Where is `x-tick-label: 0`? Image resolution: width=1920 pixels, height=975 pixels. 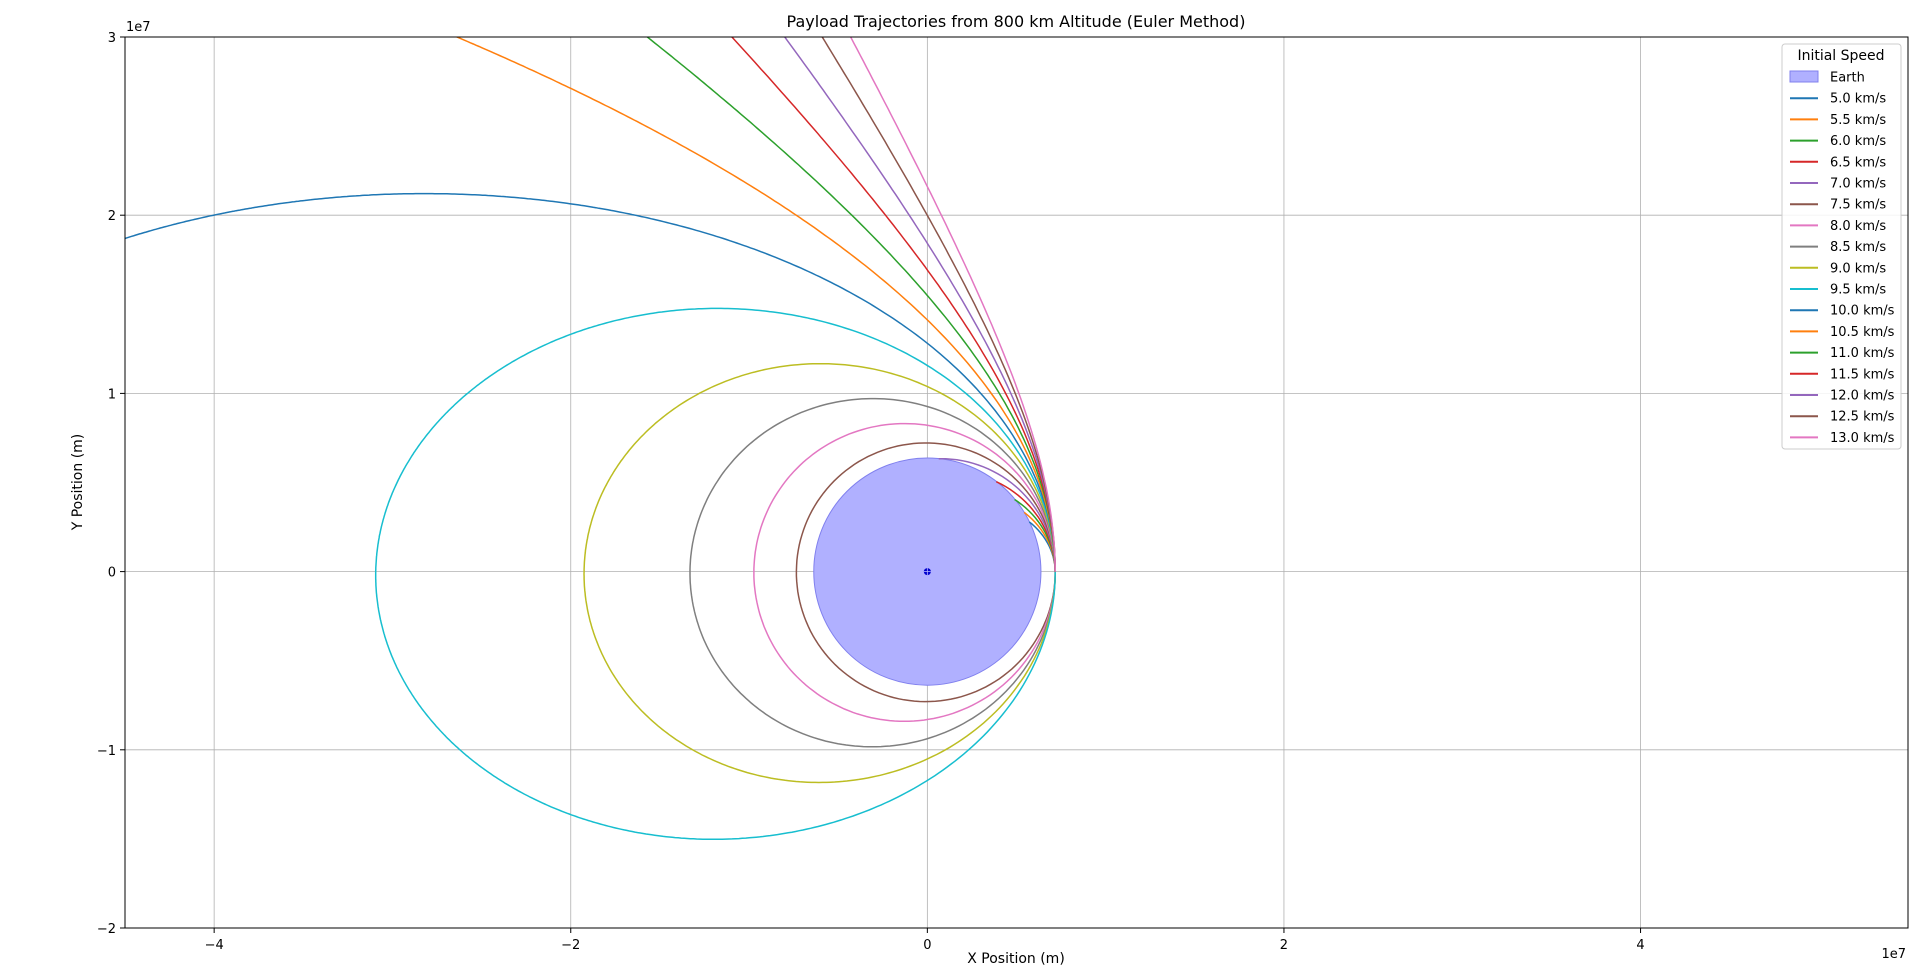
x-tick-label: 0 is located at coordinates (927, 945).